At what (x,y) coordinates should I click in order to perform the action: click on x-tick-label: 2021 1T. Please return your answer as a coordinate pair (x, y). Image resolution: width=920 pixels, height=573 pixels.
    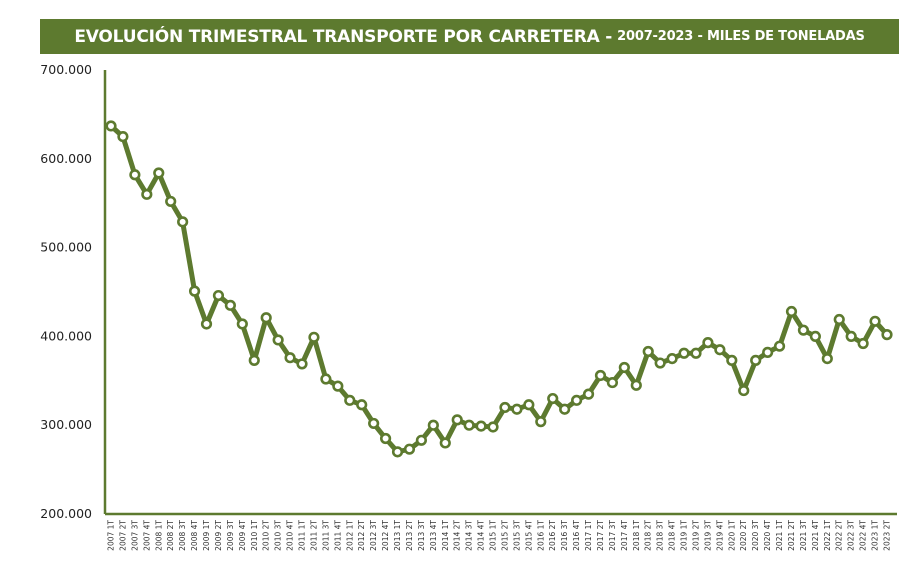
    Looking at the image, I should click on (779, 535).